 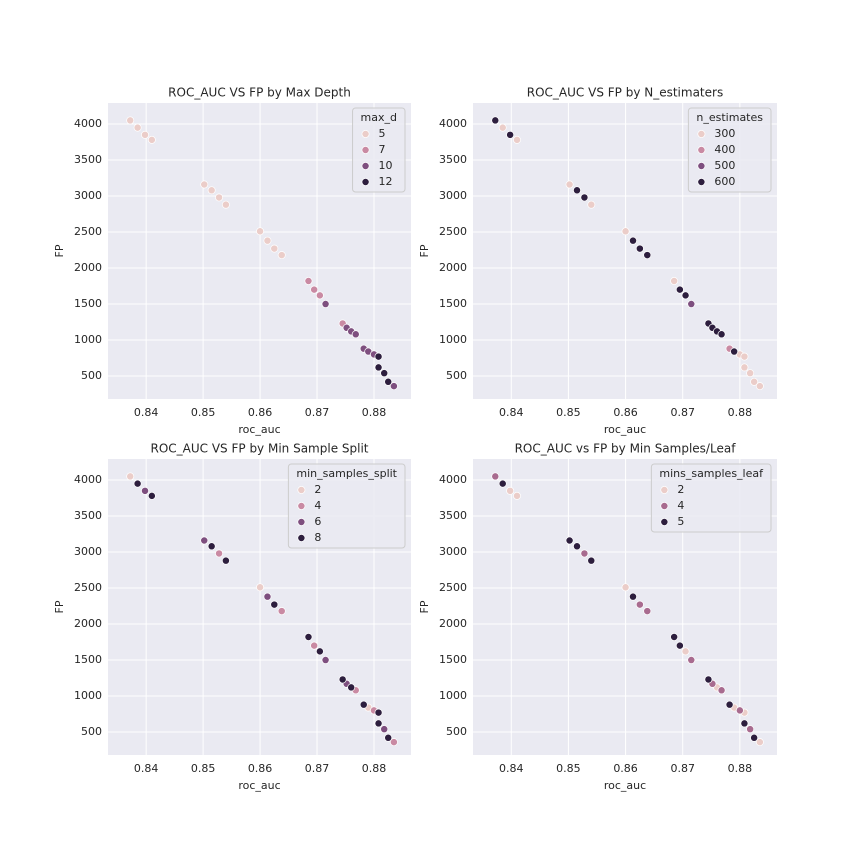 What do you see at coordinates (386, 165) in the screenshot?
I see `legend-label: 10` at bounding box center [386, 165].